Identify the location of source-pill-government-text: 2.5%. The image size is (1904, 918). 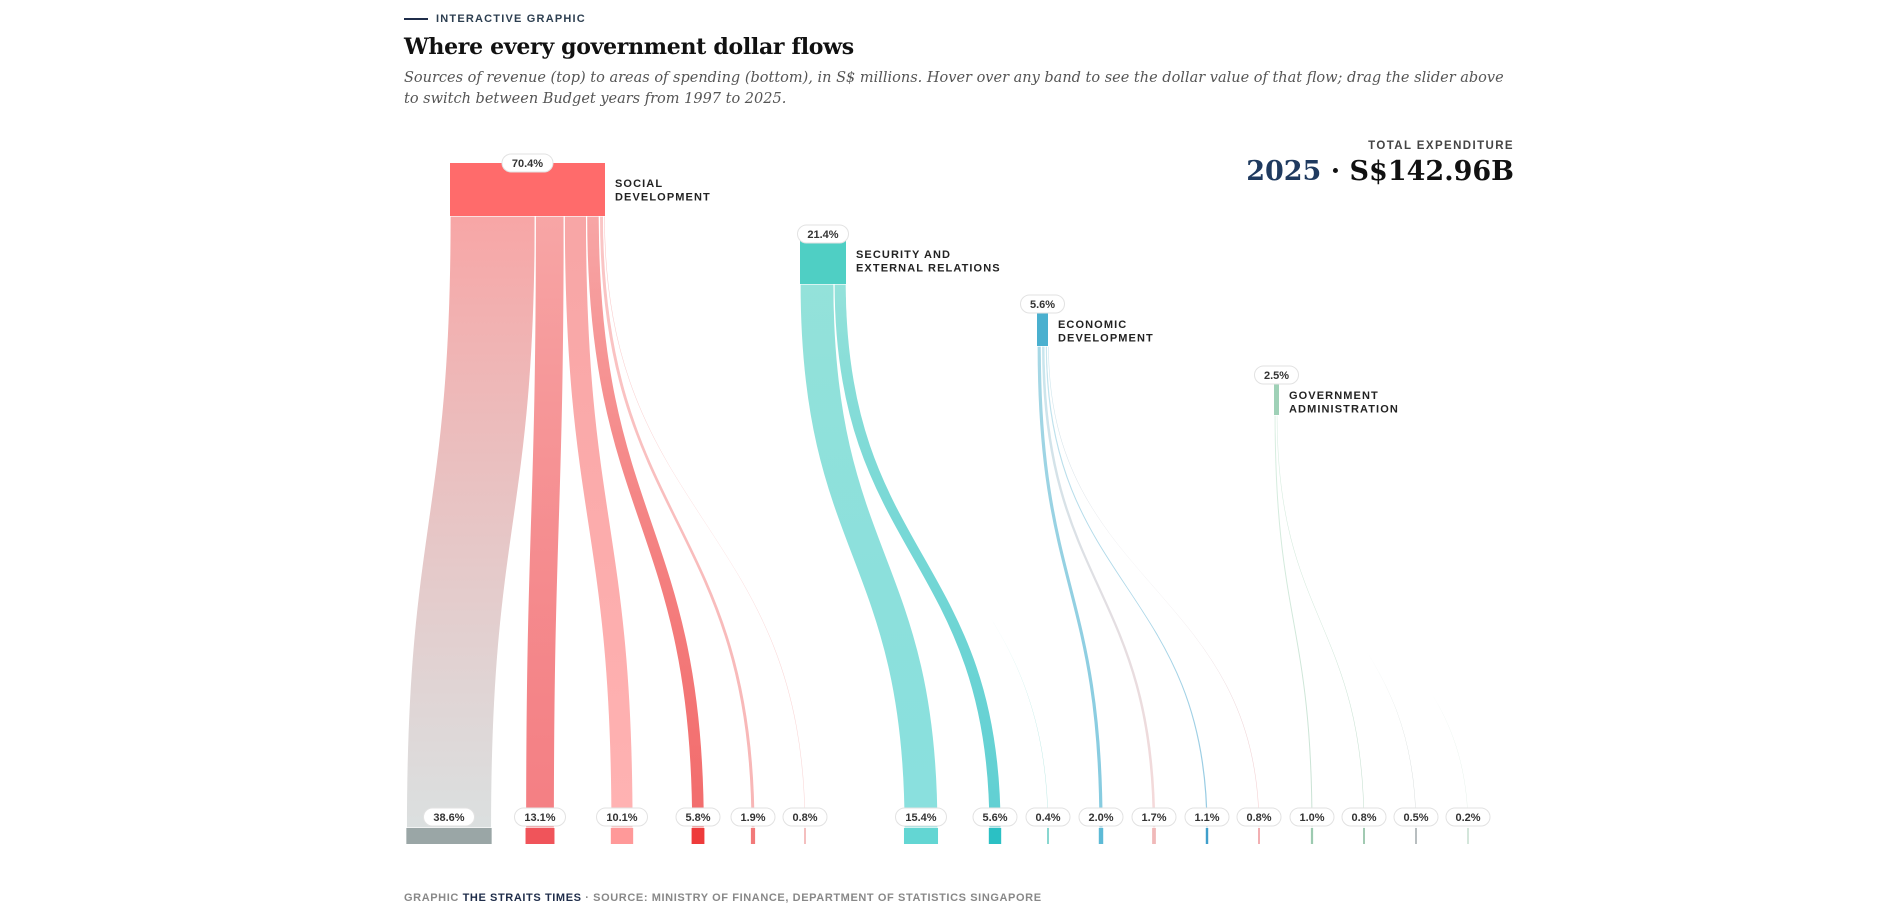
(1276, 376).